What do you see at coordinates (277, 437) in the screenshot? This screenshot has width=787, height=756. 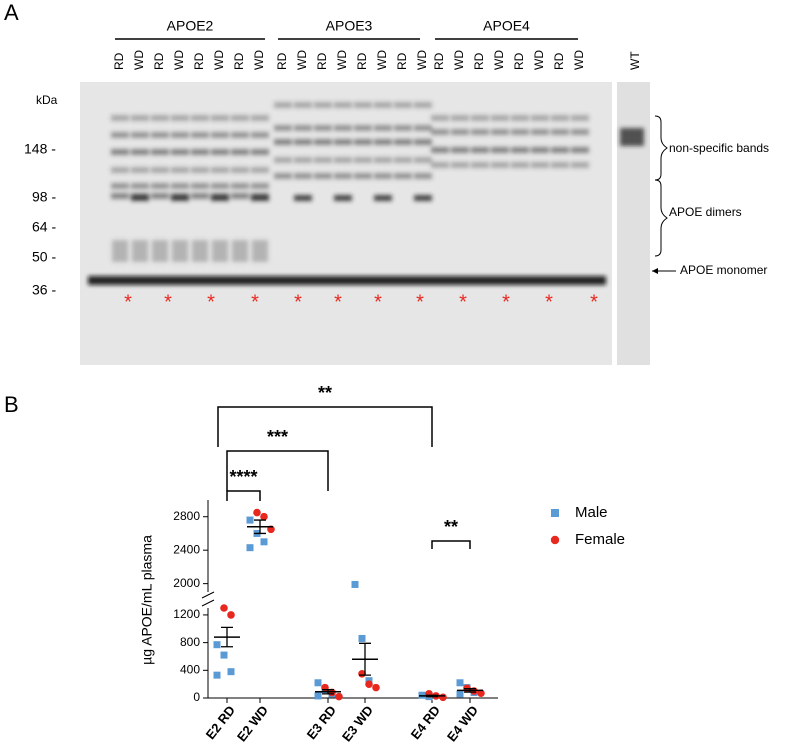 I see `significance-label: ***` at bounding box center [277, 437].